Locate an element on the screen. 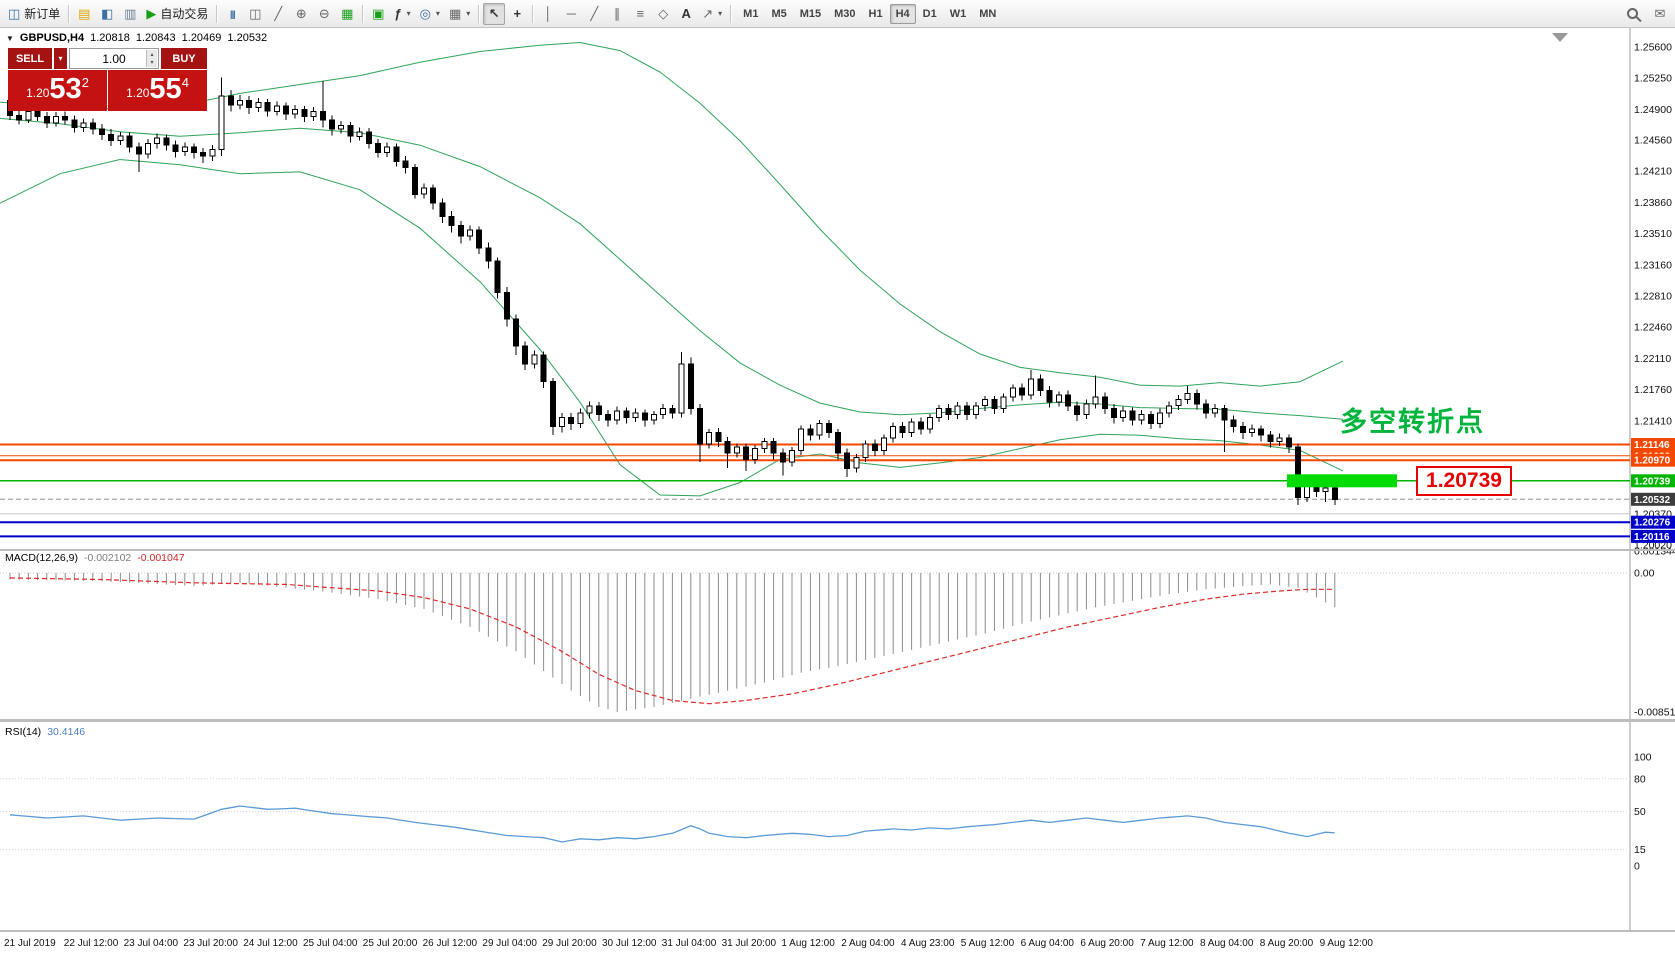 Image resolution: width=1675 pixels, height=954 pixels. volume-up-icon: ▴ is located at coordinates (152, 54).